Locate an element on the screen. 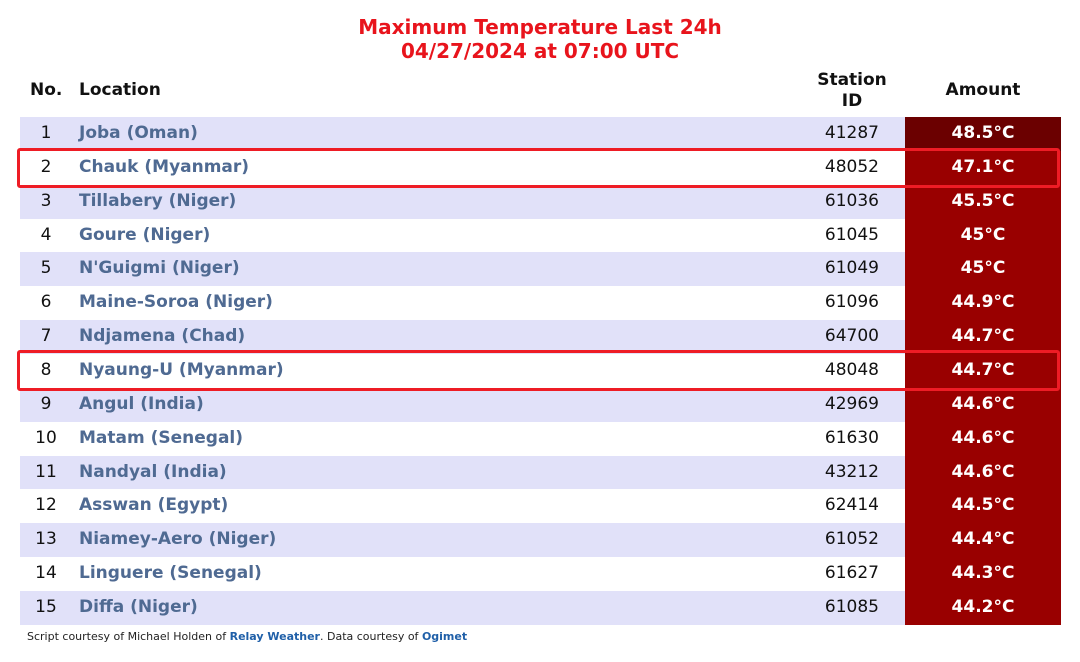 This screenshot has height=662, width=1080. row-number: 9 is located at coordinates (46, 403).